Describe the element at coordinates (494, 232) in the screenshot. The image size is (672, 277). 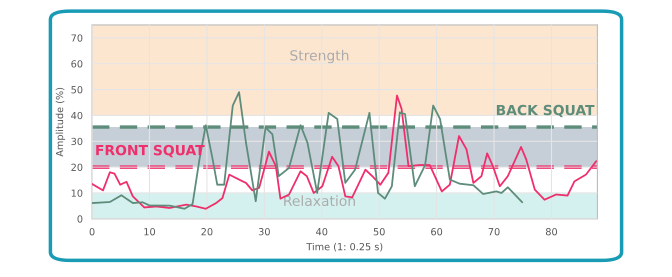
I see `x-tick-label: 70` at that location.